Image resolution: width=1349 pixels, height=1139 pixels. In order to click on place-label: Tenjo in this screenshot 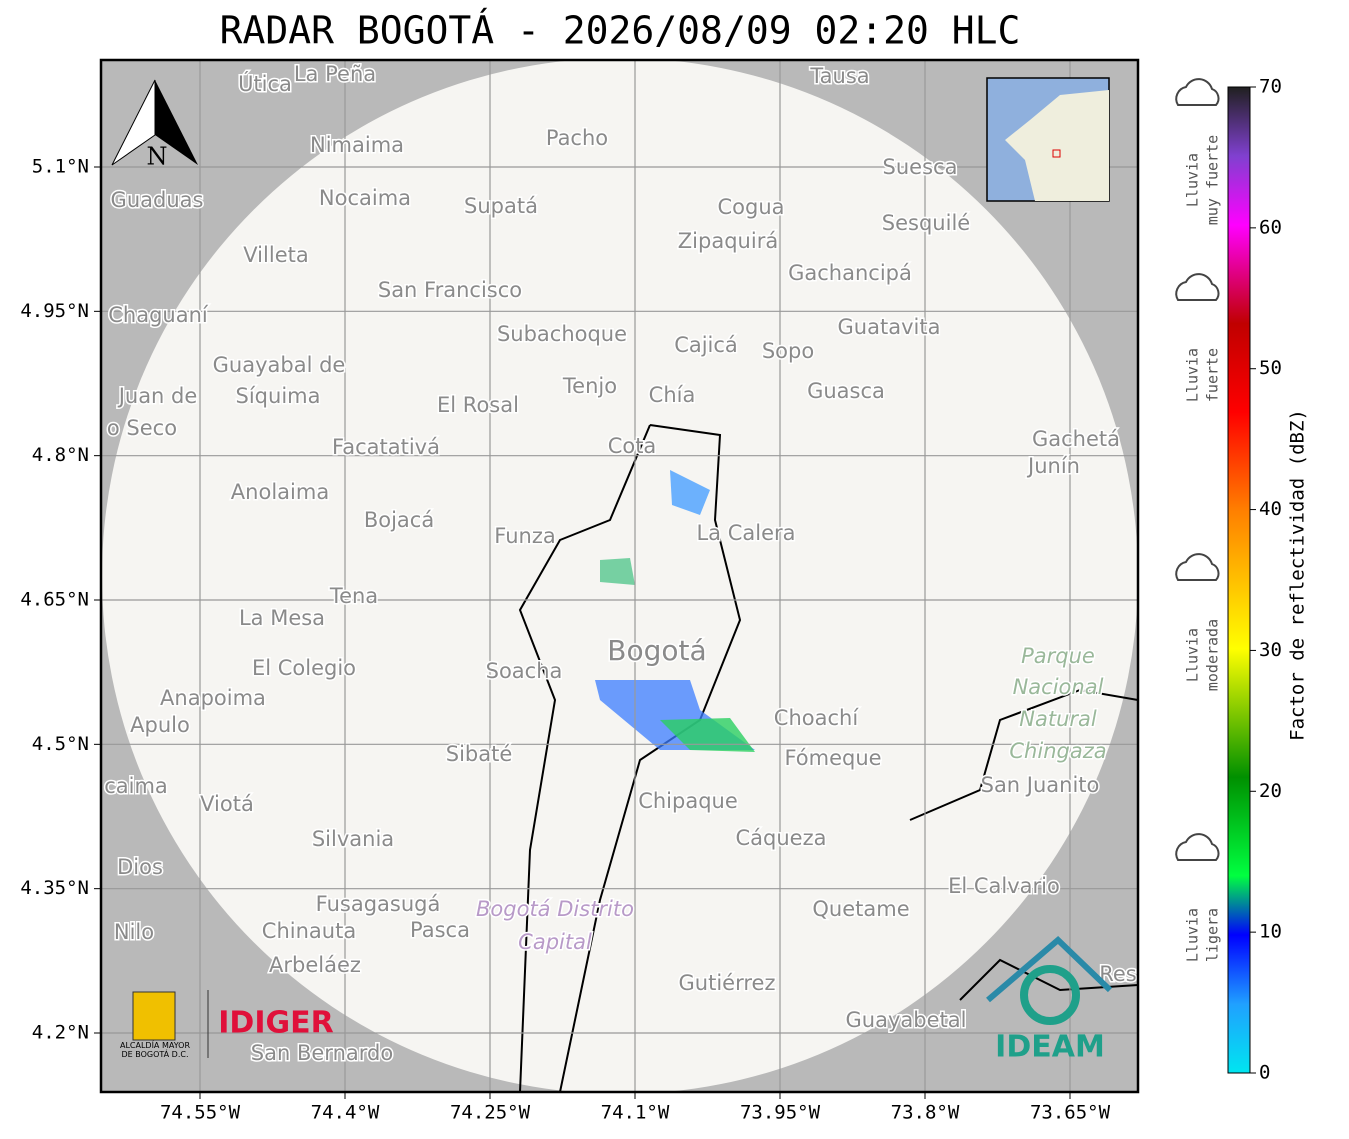, I will do `click(589, 386)`.